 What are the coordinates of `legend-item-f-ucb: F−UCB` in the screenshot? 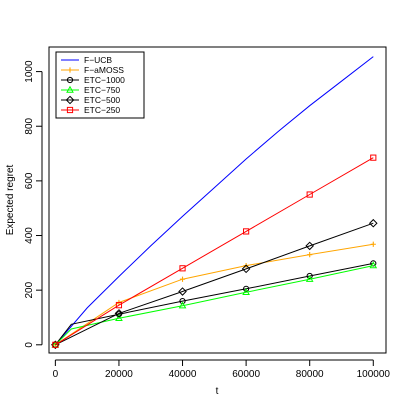 It's located at (86, 60).